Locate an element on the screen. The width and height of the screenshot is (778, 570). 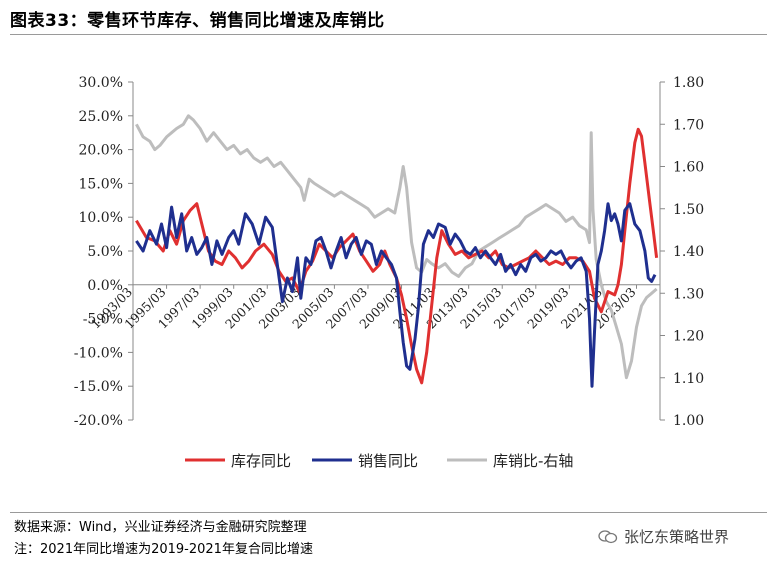
right-tick-label: 1.70 is located at coordinates (688, 125).